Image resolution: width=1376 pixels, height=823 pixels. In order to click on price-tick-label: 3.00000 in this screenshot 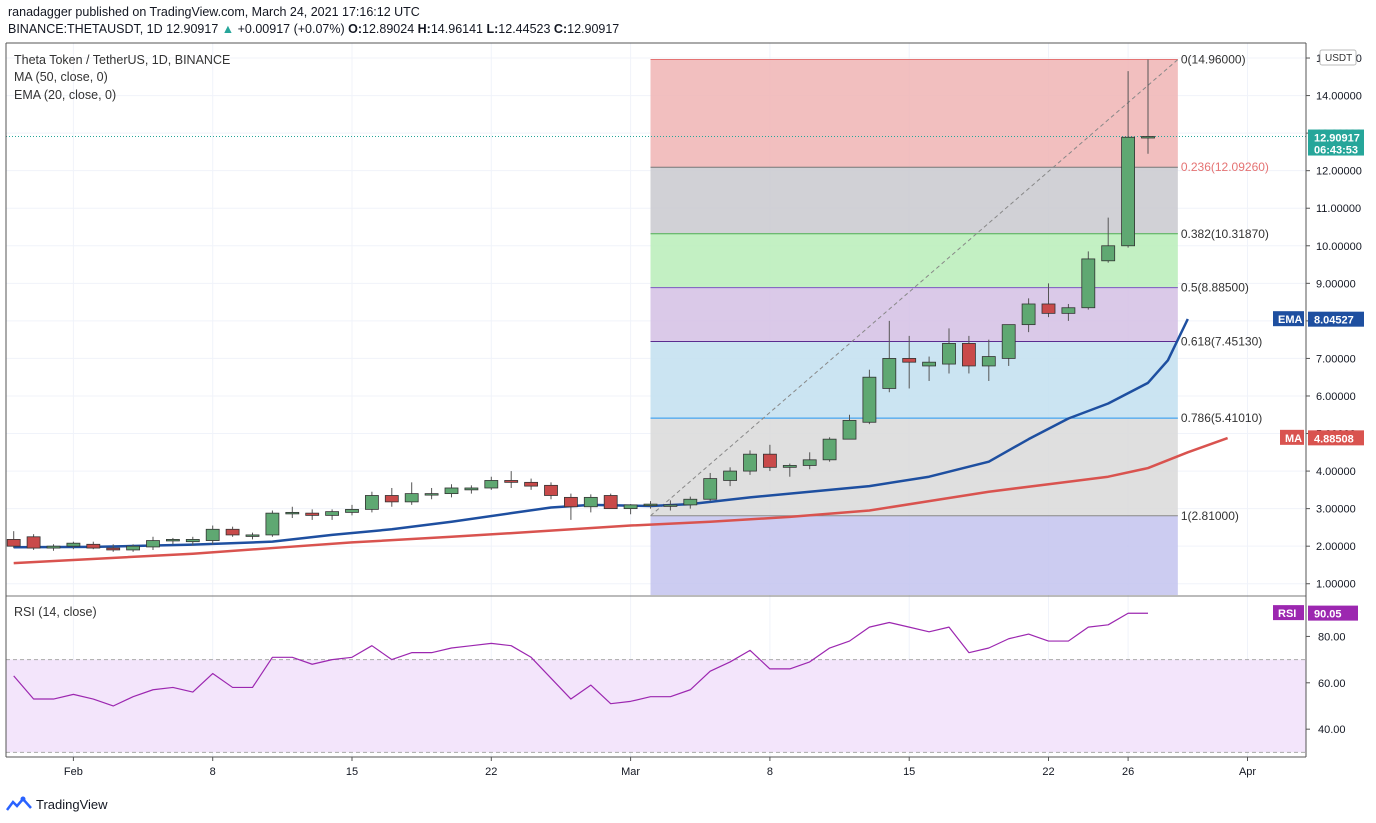, I will do `click(1336, 510)`.